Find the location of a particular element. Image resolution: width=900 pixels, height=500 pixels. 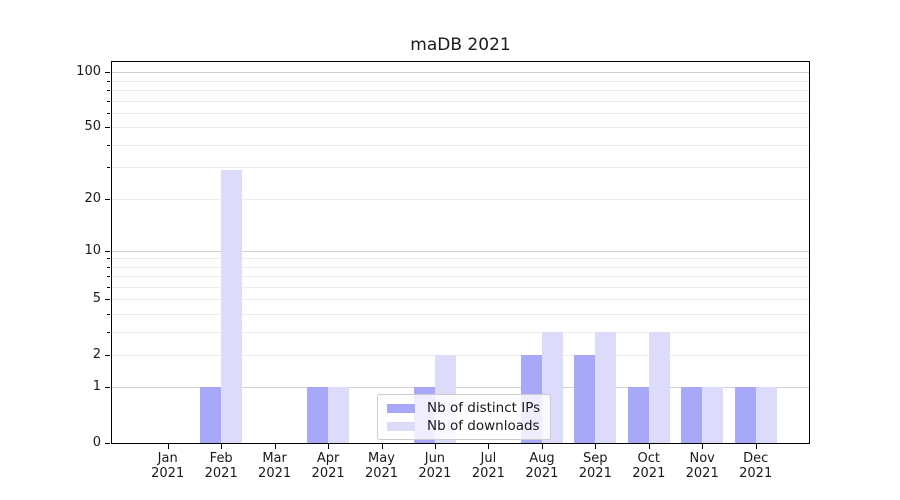

x-tick-month: Oct is located at coordinates (649, 458).